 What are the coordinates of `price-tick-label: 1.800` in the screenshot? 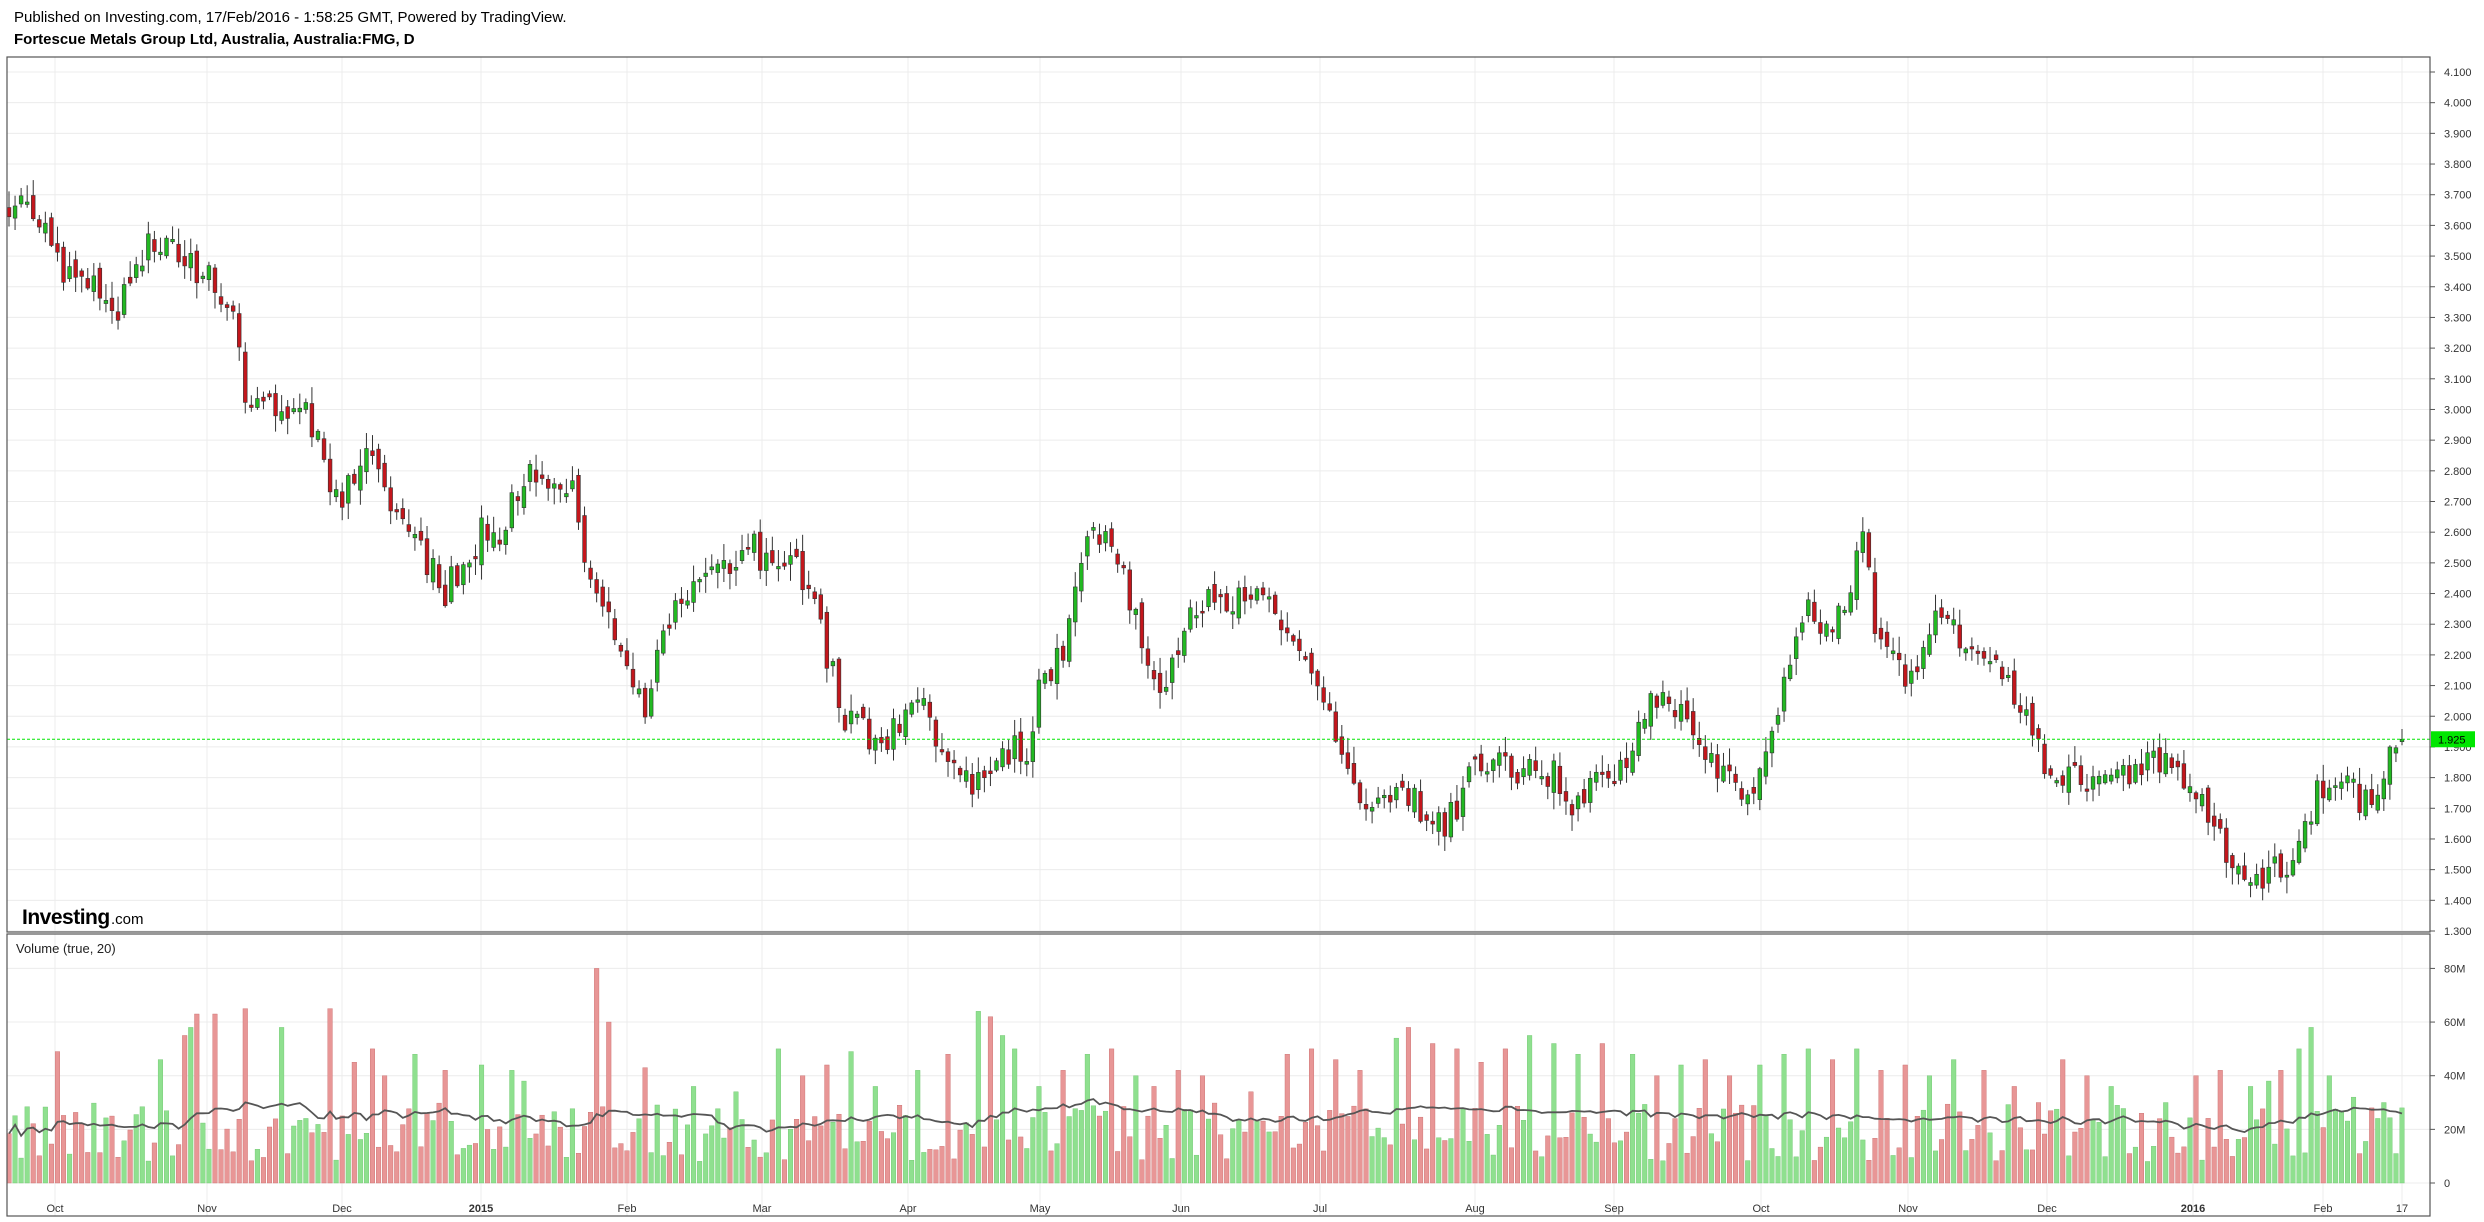 It's located at (2458, 779).